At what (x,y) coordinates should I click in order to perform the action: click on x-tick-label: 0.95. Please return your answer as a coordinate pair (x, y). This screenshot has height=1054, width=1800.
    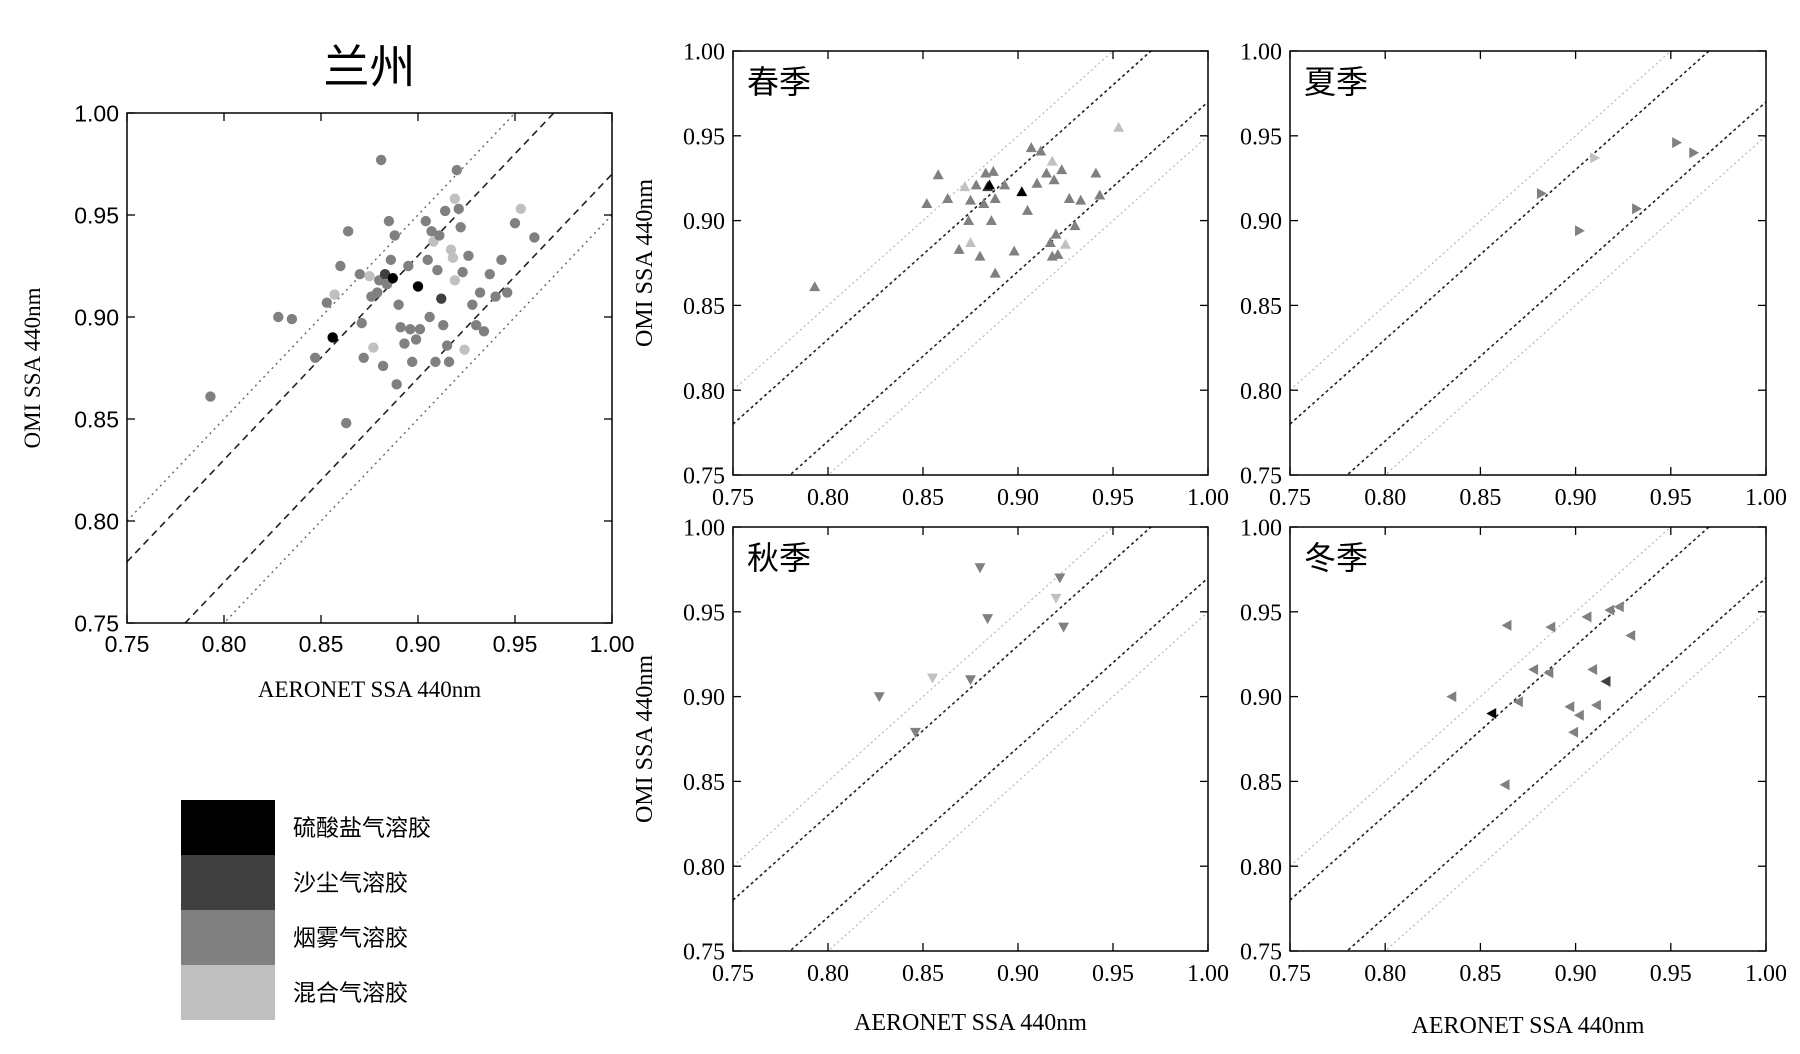
    Looking at the image, I should click on (515, 644).